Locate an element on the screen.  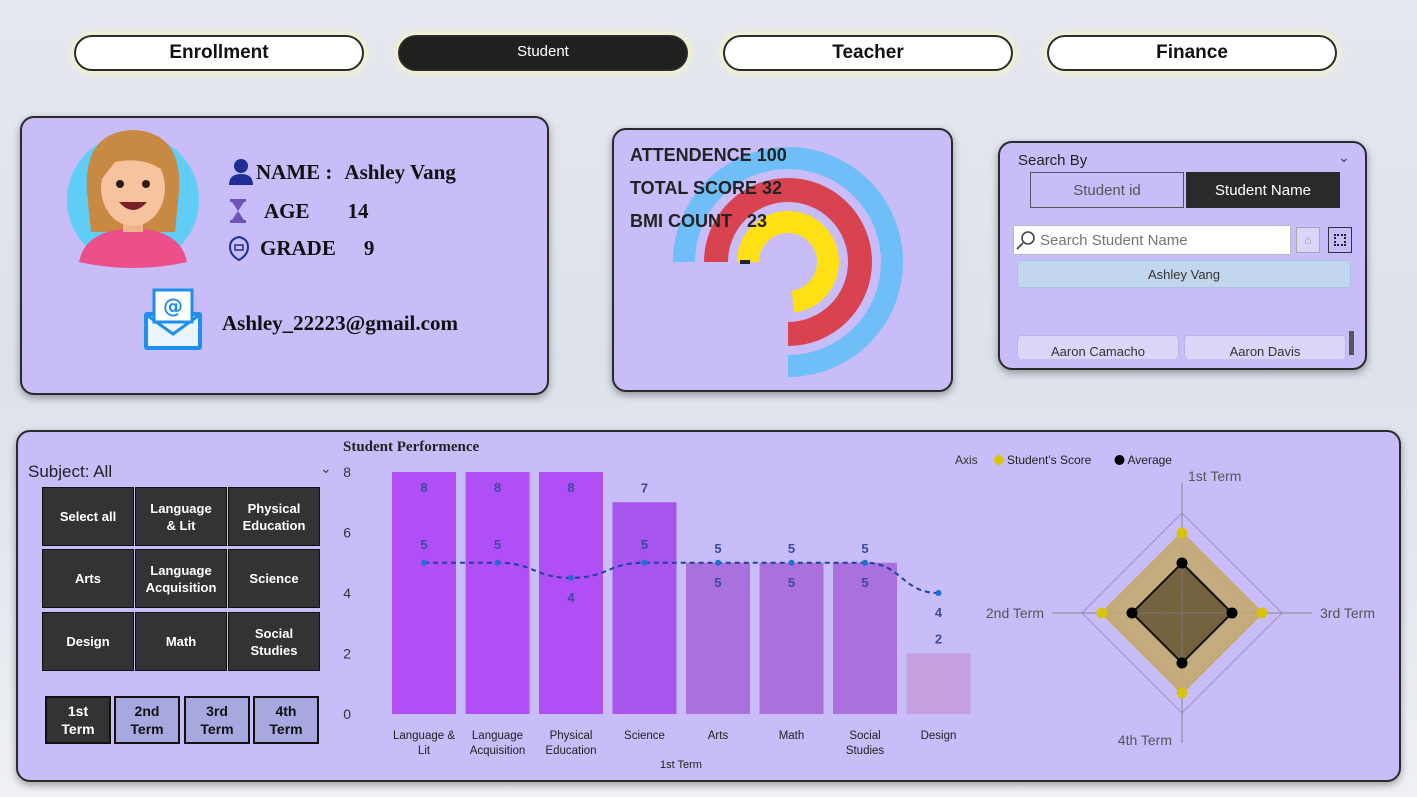
legend-marker is located at coordinates (999, 460).